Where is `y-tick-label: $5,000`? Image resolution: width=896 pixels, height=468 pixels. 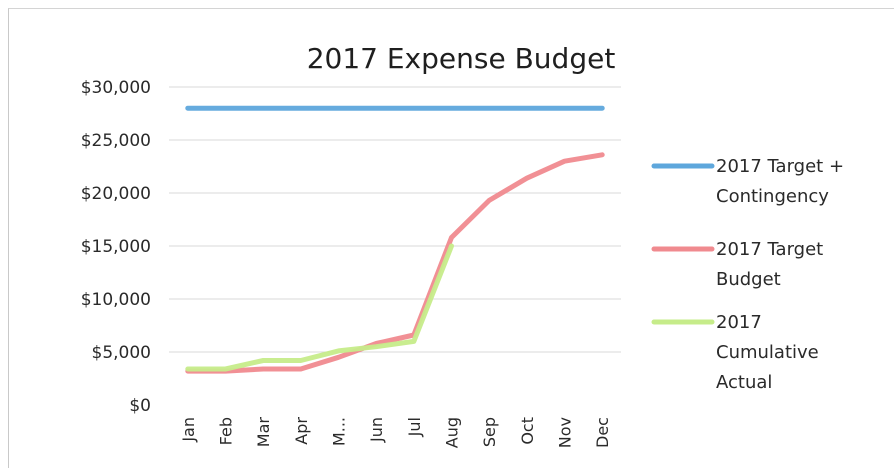 y-tick-label: $5,000 is located at coordinates (121, 353).